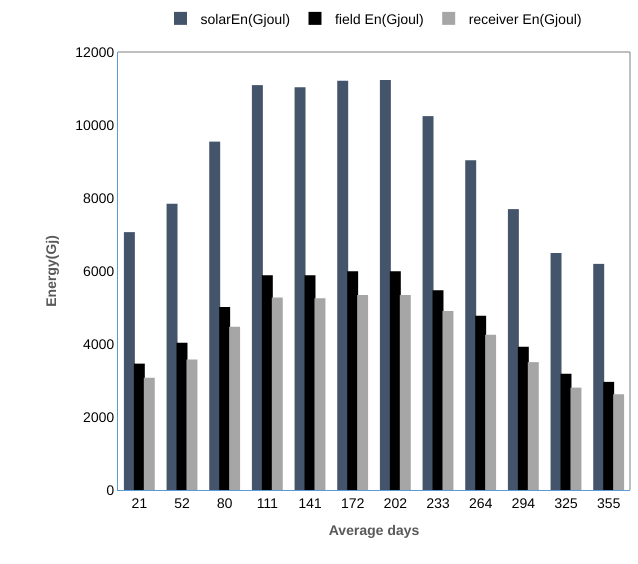 The image size is (638, 564). Describe the element at coordinates (98, 344) in the screenshot. I see `y-tick-label: 4000` at that location.